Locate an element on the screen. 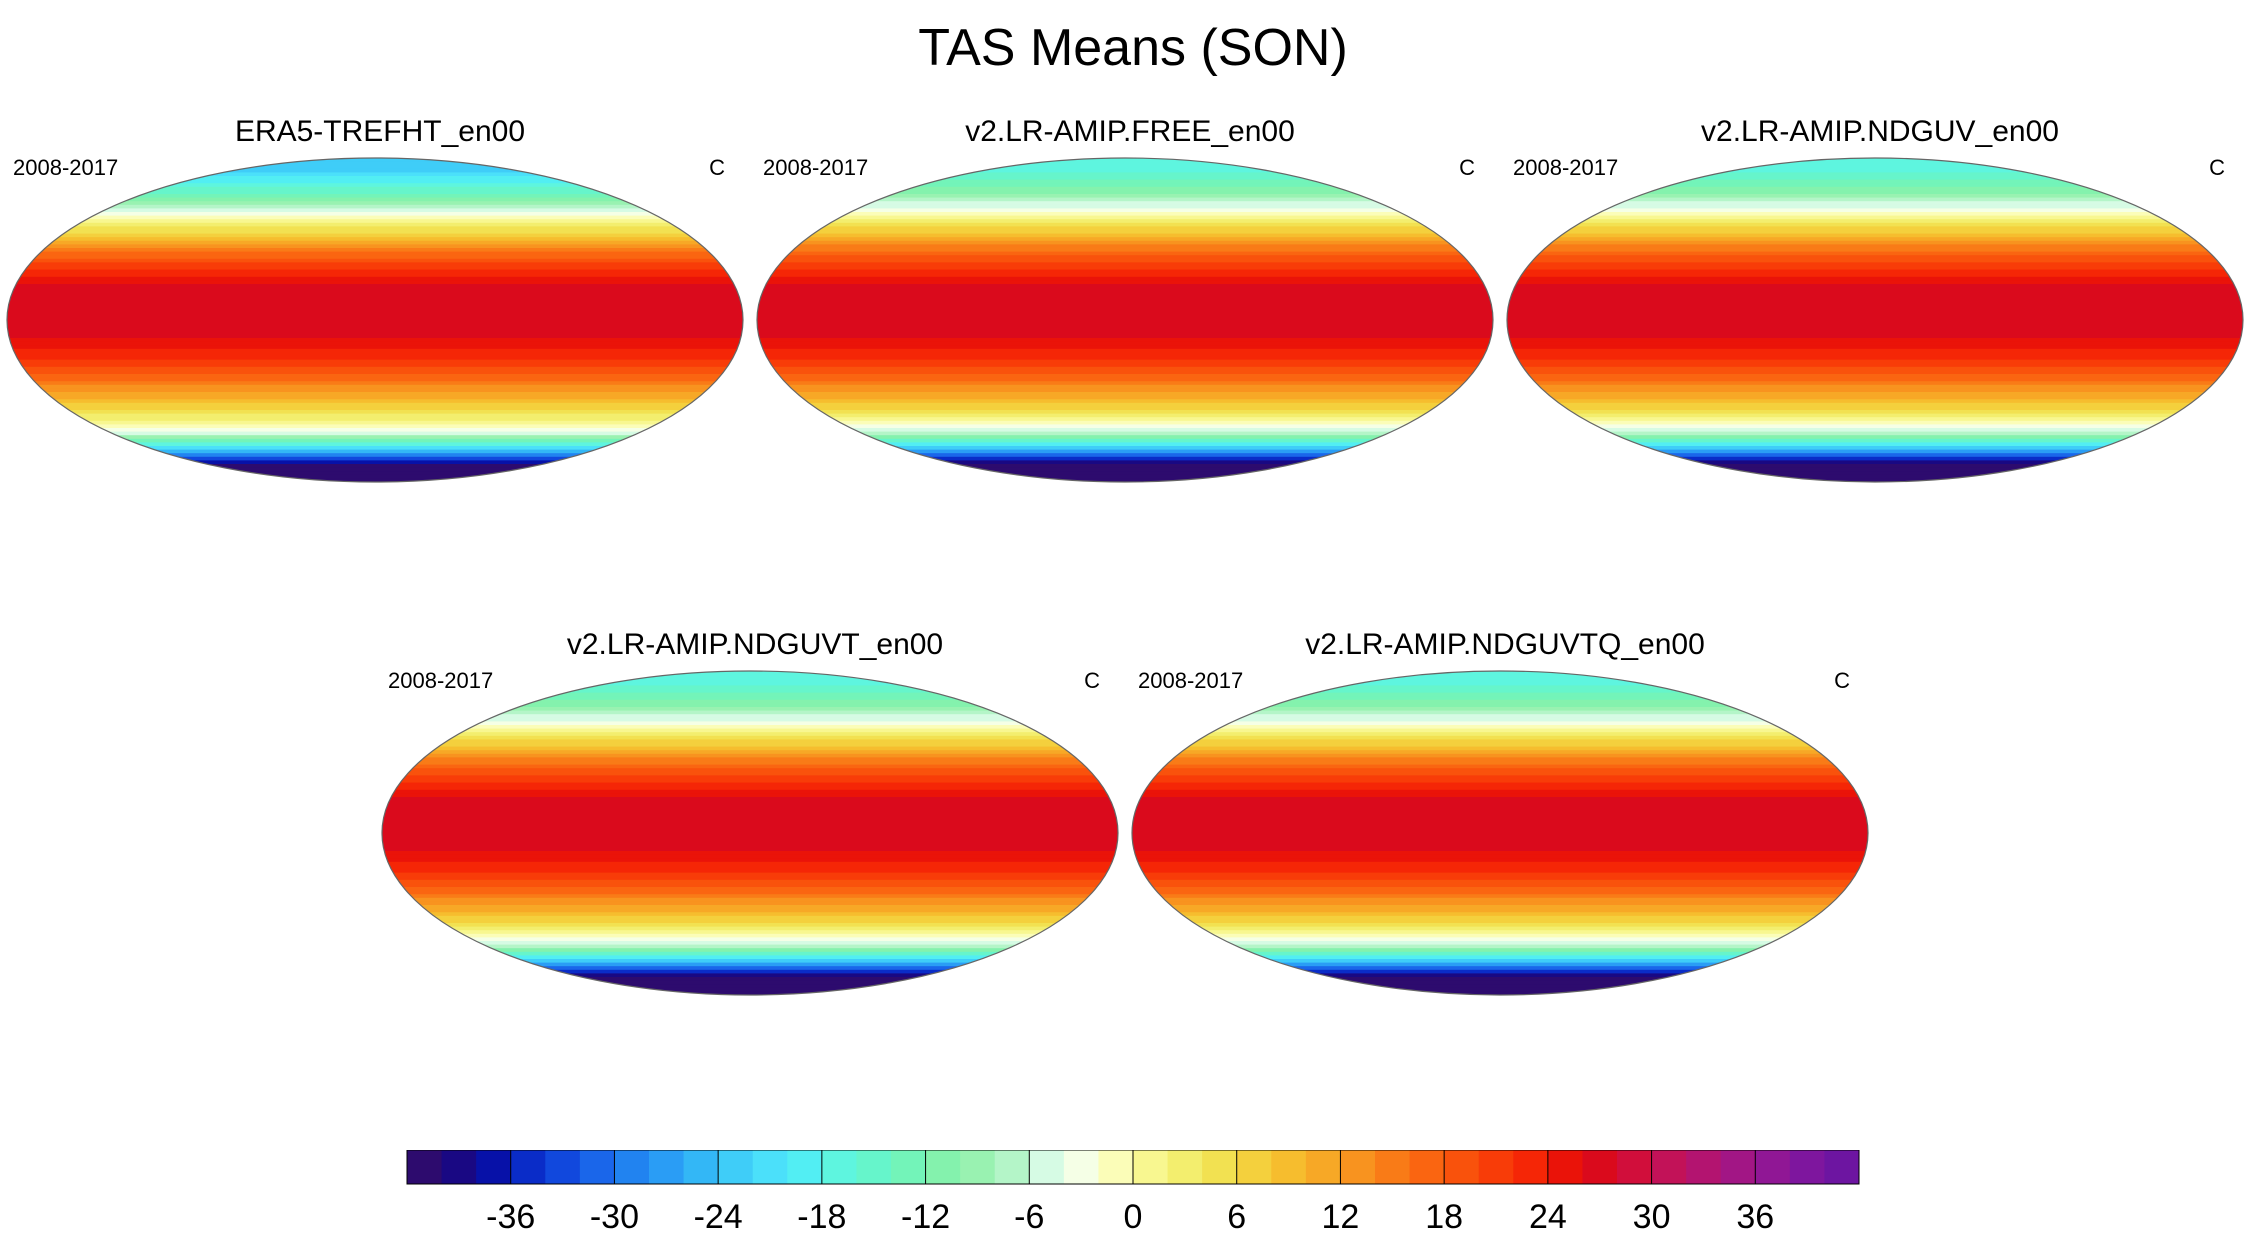 This screenshot has height=1256, width=2266. colorbar-tick-label: 18 is located at coordinates (1444, 1217).